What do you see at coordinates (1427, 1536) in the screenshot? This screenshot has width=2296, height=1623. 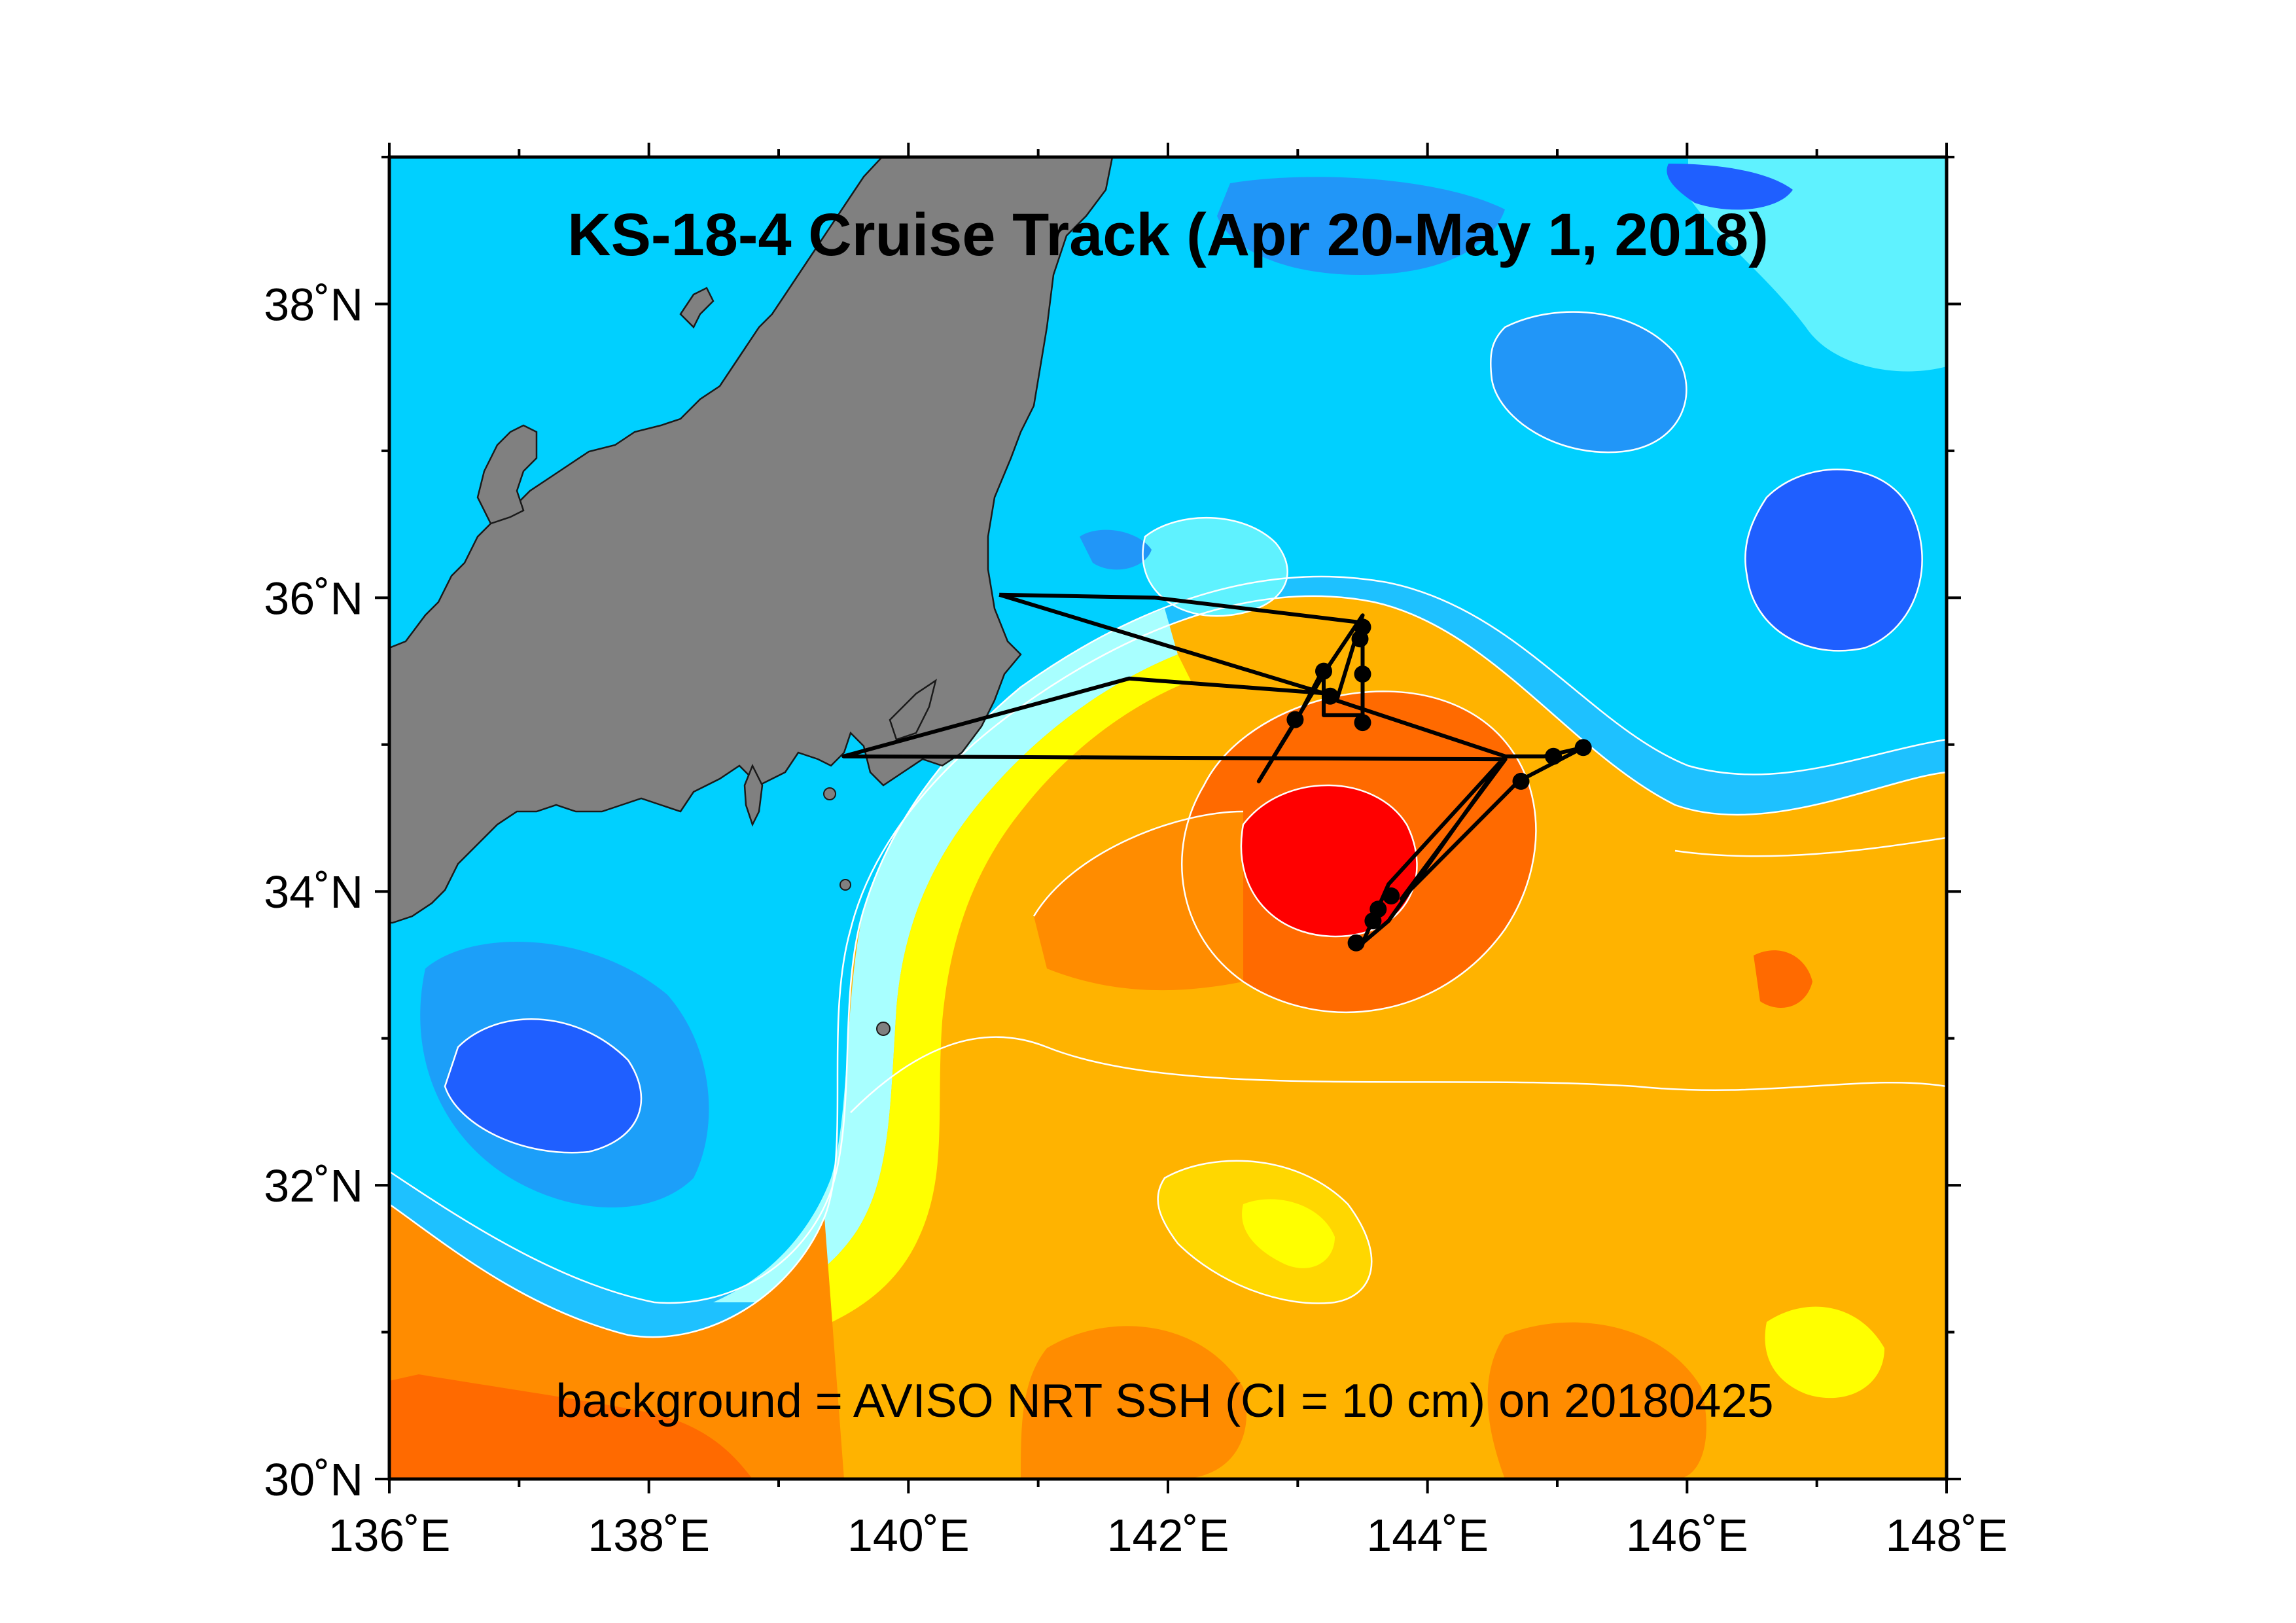 I see `lon-tick-label: 144˚E` at bounding box center [1427, 1536].